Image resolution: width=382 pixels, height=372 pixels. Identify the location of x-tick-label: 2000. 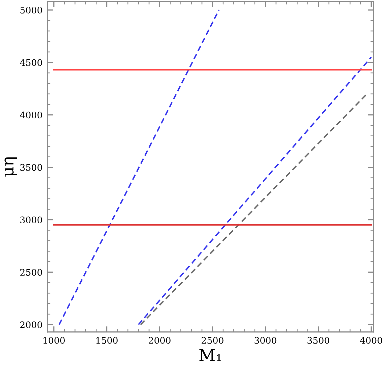
(160, 340).